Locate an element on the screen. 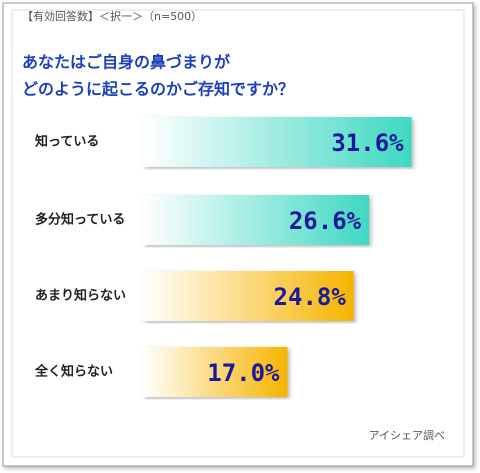 Image resolution: width=480 pixels, height=473 pixels. title: あなたはご自身の鼻づまりが is located at coordinates (126, 62).